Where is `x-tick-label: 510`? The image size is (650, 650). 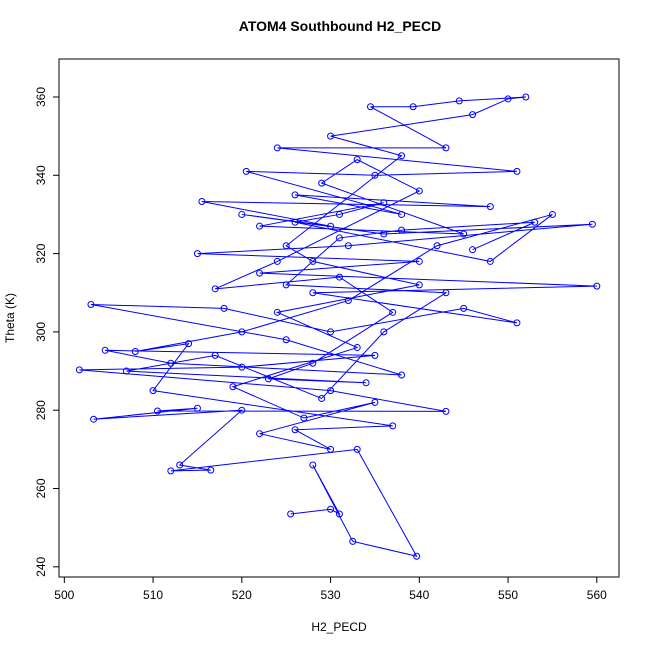
x-tick-label: 510 is located at coordinates (153, 595).